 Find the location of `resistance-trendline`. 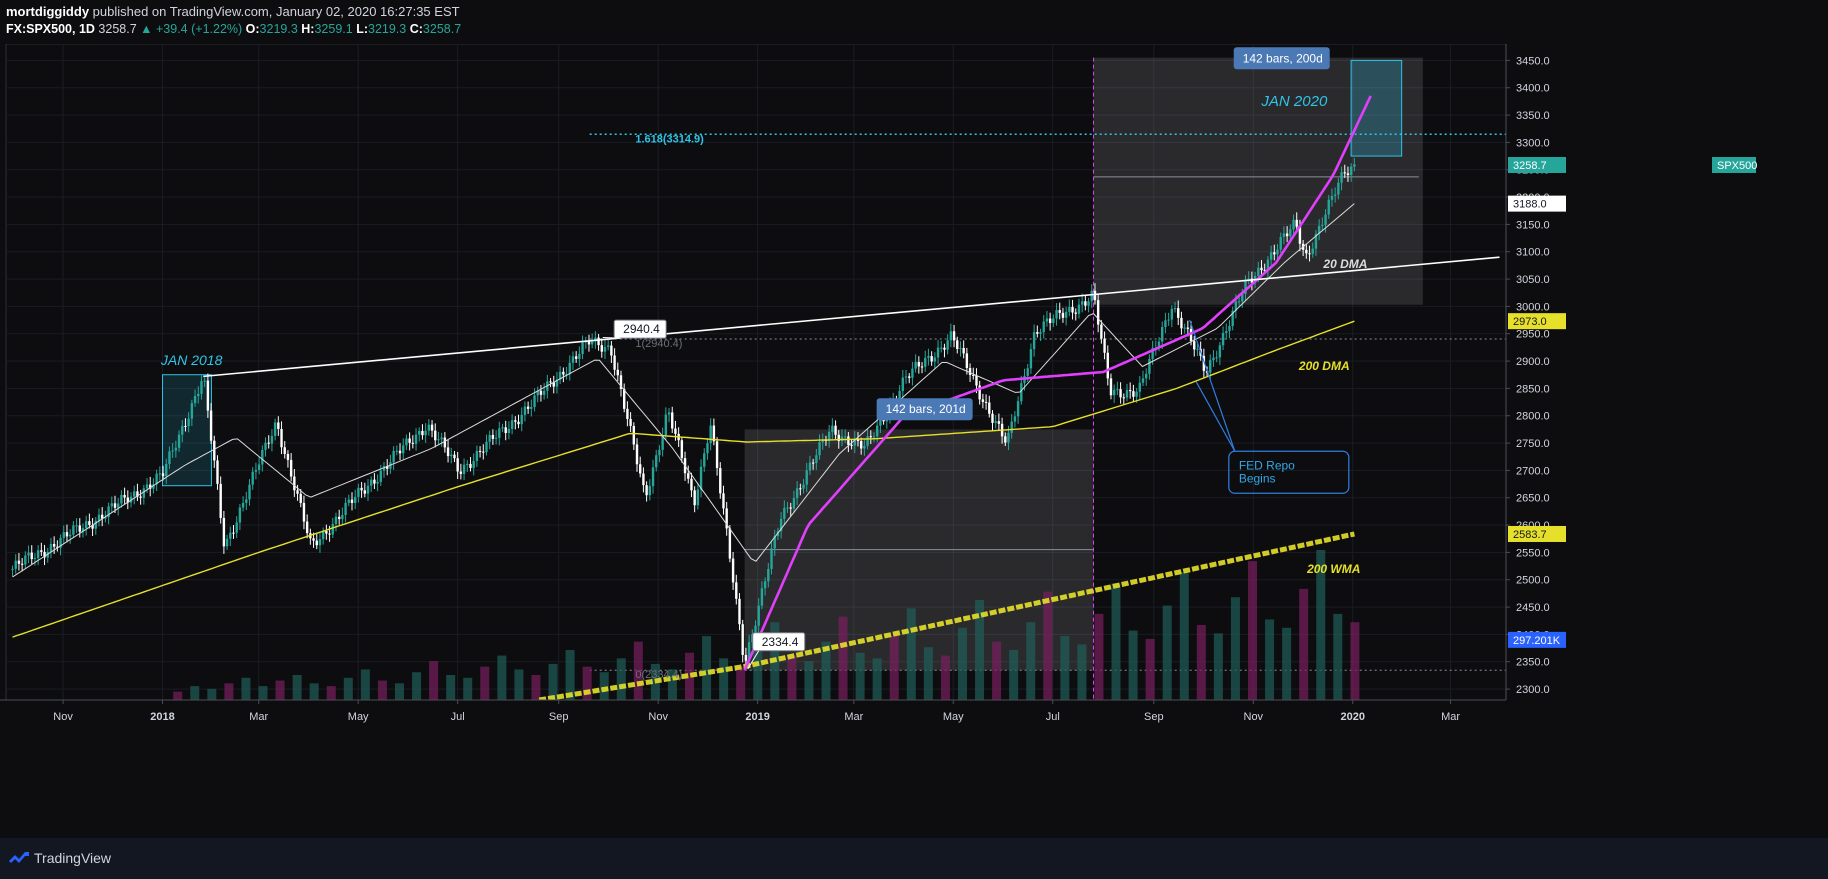

resistance-trendline is located at coordinates (851, 317).